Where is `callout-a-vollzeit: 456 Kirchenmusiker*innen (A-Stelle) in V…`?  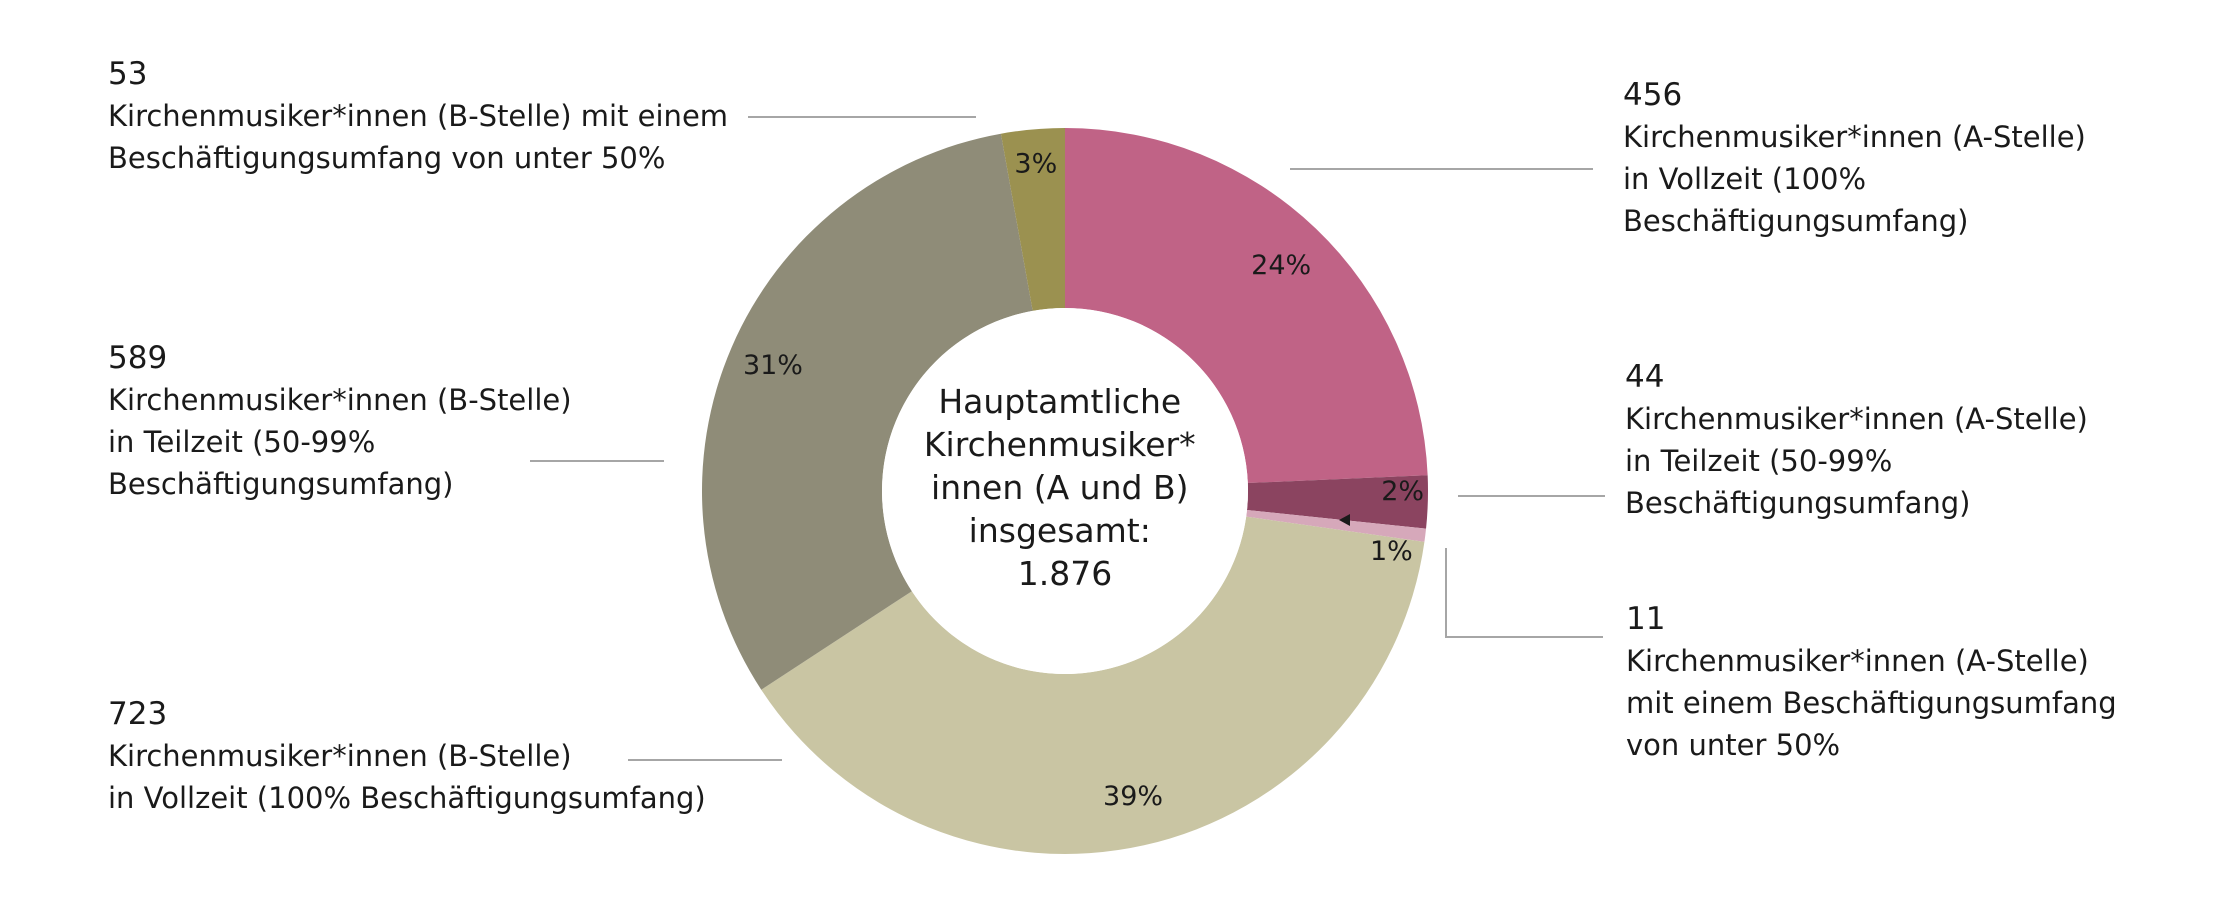 callout-a-vollzeit: 456 Kirchenmusiker*innen (A-Stelle) in V… is located at coordinates (1854, 158).